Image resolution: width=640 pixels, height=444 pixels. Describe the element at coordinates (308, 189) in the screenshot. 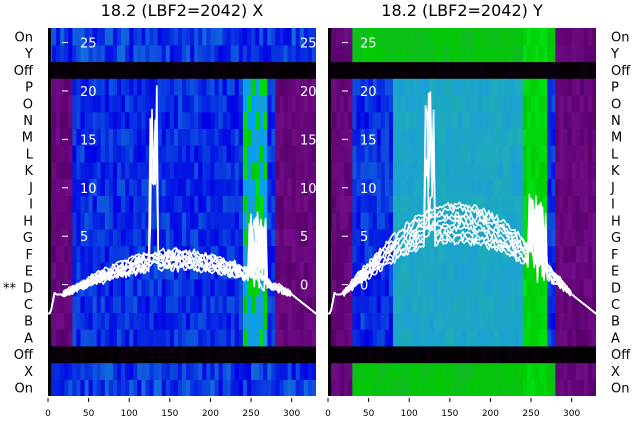

I see `y-tick-label-right: 10` at that location.